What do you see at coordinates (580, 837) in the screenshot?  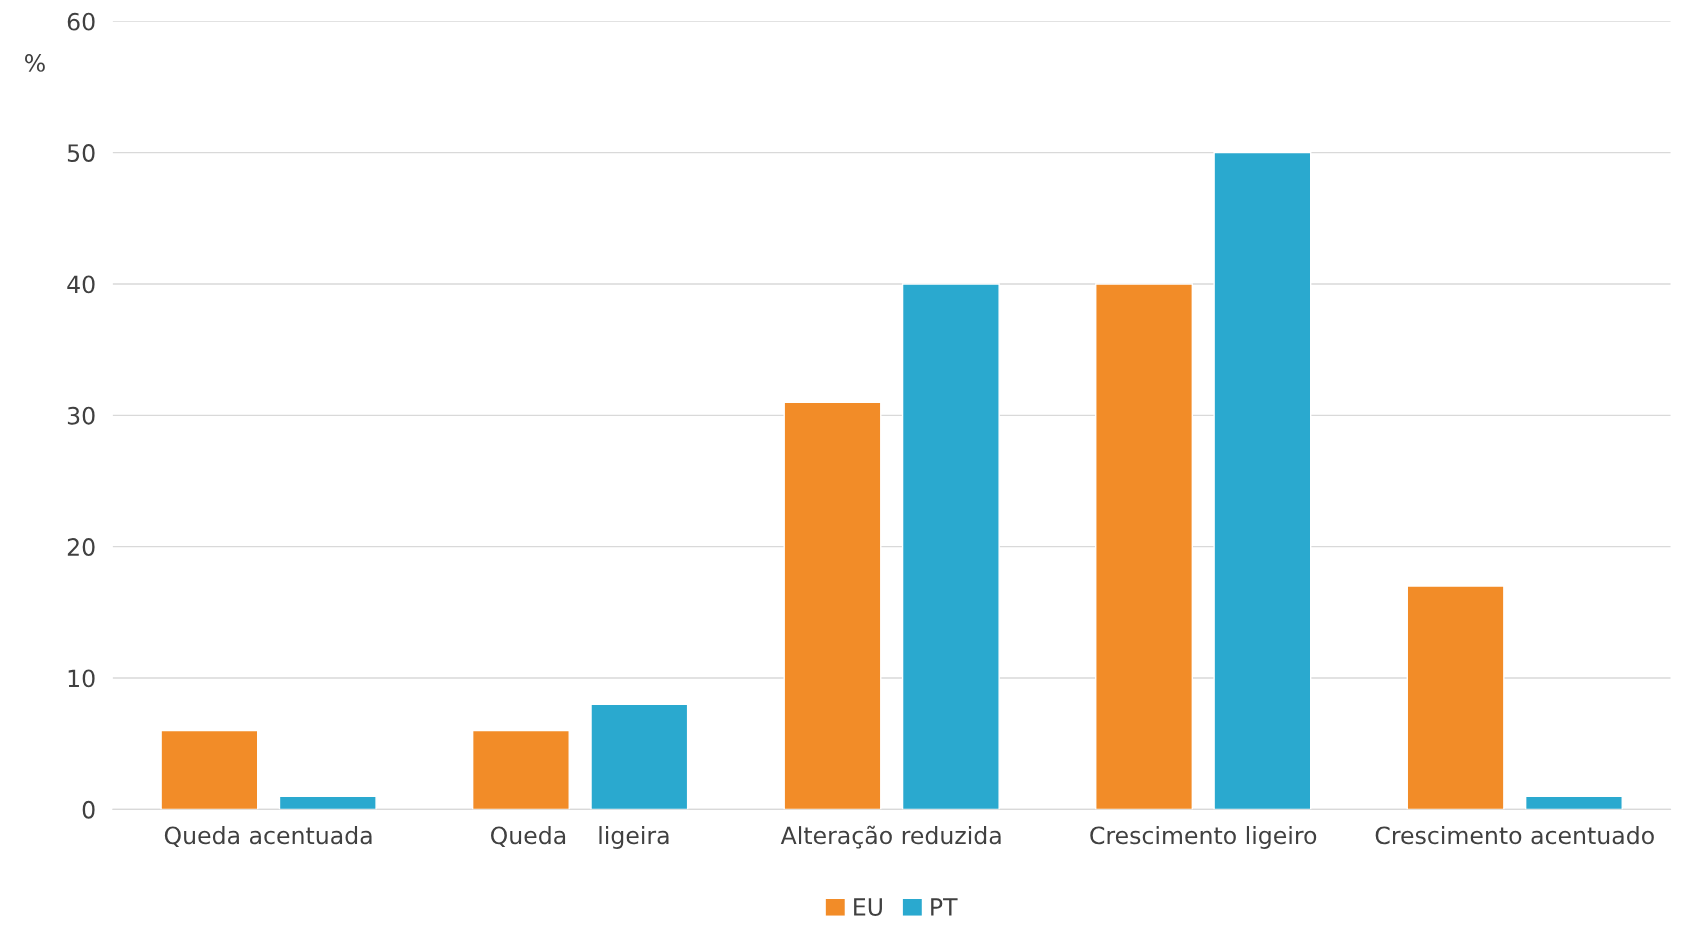 I see `x-tick-label: Queda ligeira` at bounding box center [580, 837].